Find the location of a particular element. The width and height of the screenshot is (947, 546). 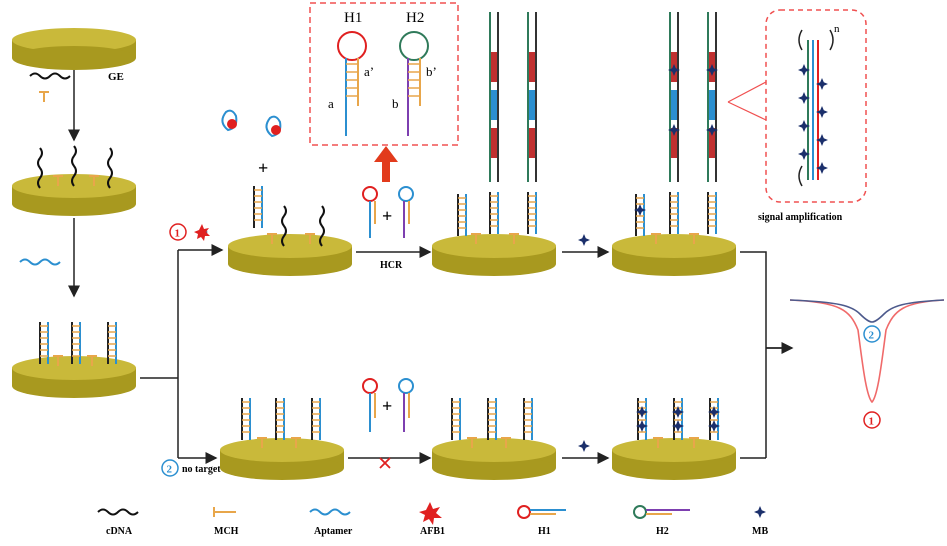

electrode-mb-loaded is located at coordinates (674, 143).